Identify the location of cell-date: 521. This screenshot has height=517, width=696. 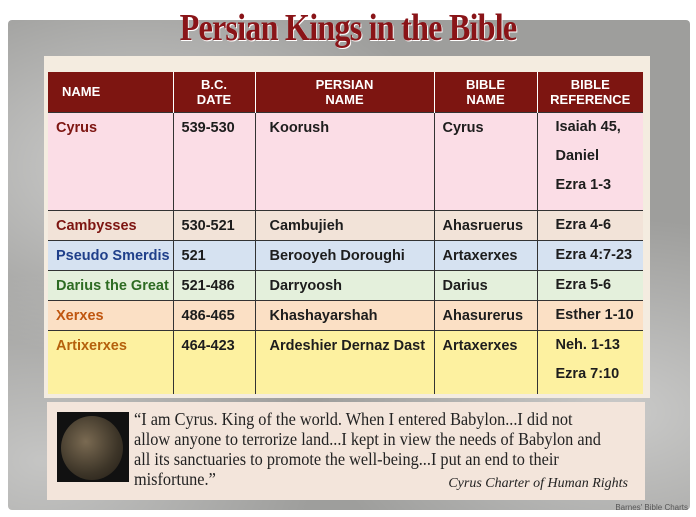
(214, 254).